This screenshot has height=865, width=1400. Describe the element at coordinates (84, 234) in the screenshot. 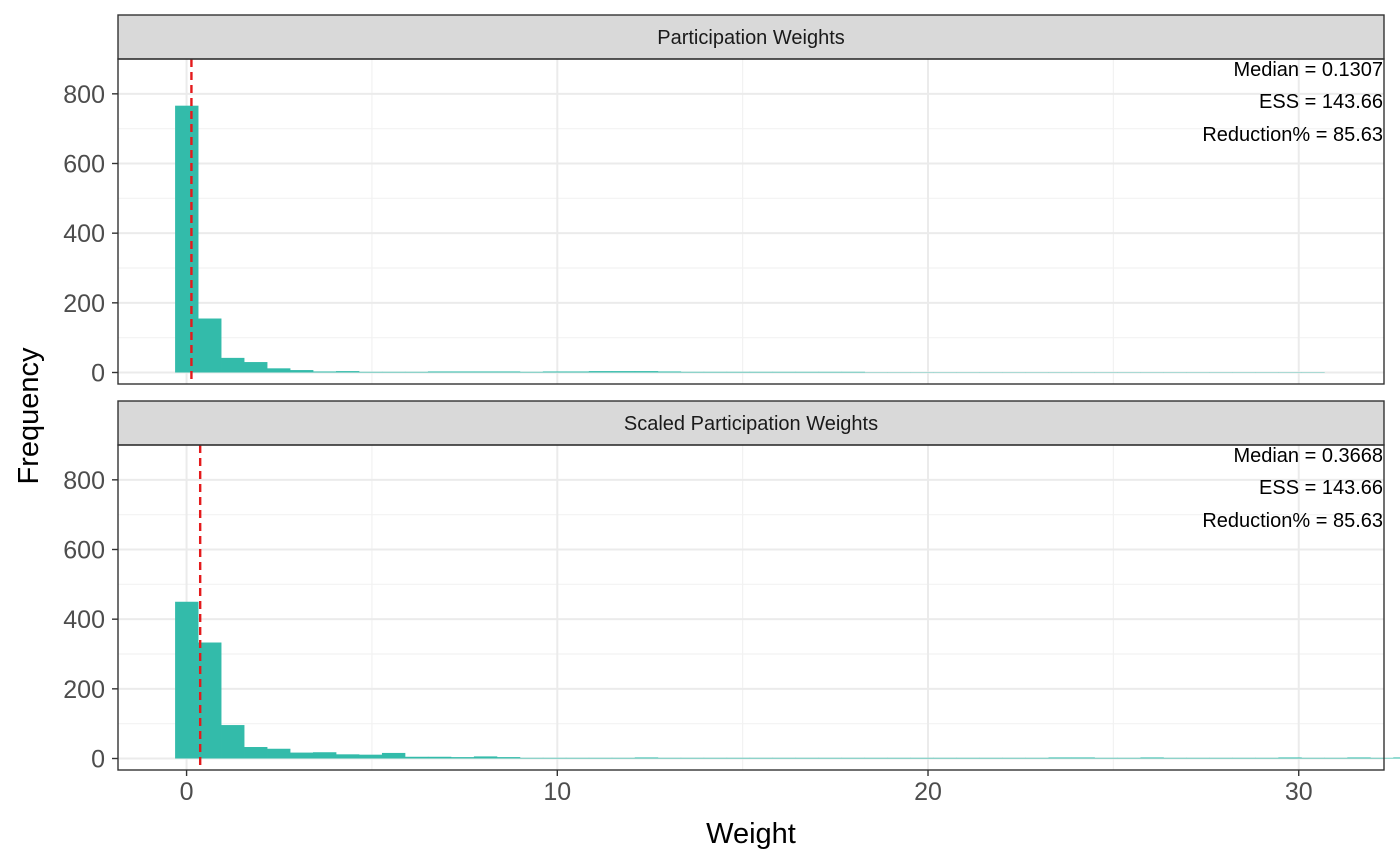

I see `y-tick-label: 400` at that location.